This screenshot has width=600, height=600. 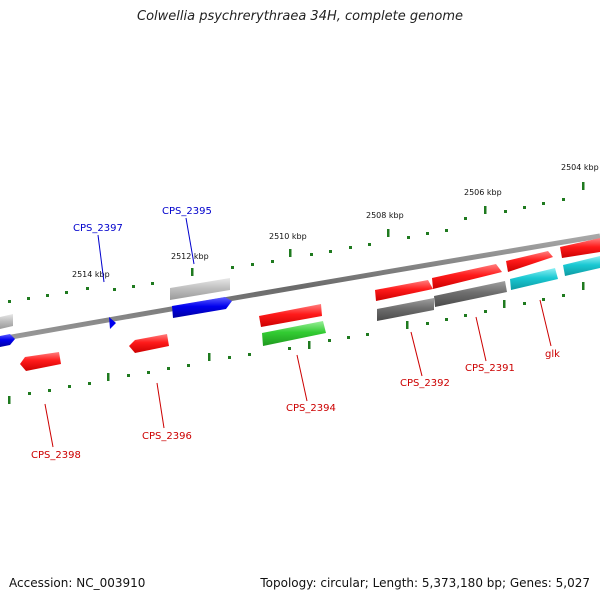 What do you see at coordinates (534, 279) in the screenshot?
I see `gene-arrow-cyan-glk` at bounding box center [534, 279].